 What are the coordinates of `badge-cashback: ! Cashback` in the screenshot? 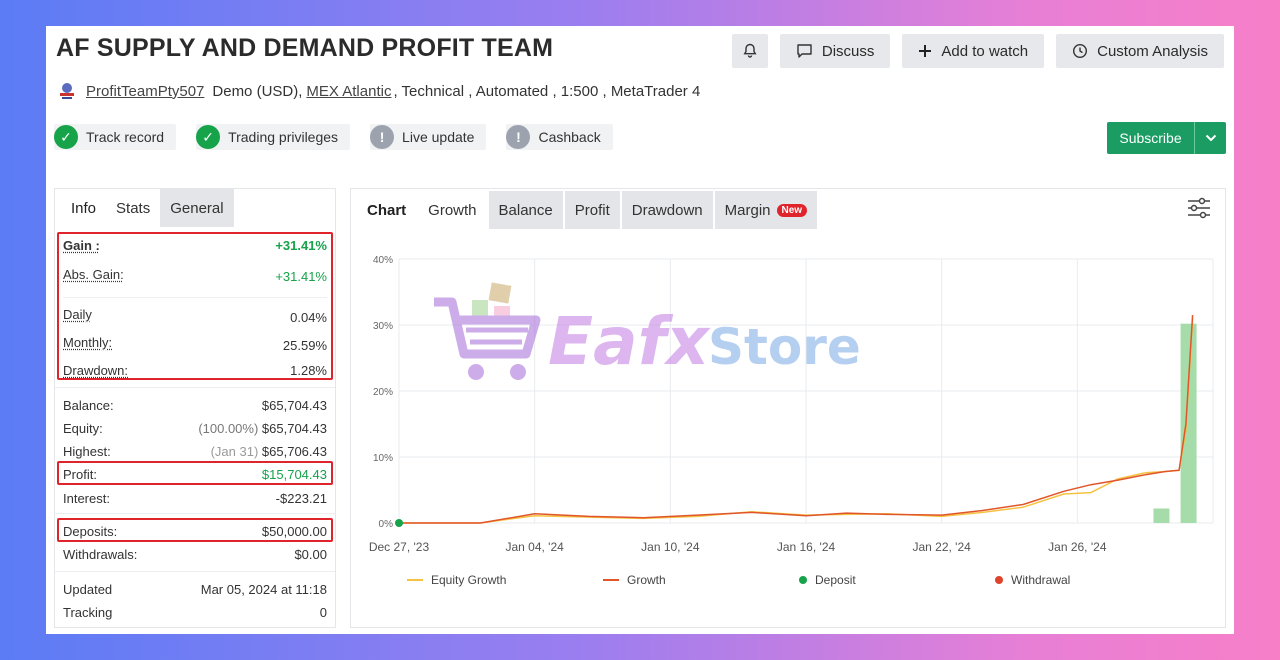 It's located at (559, 137).